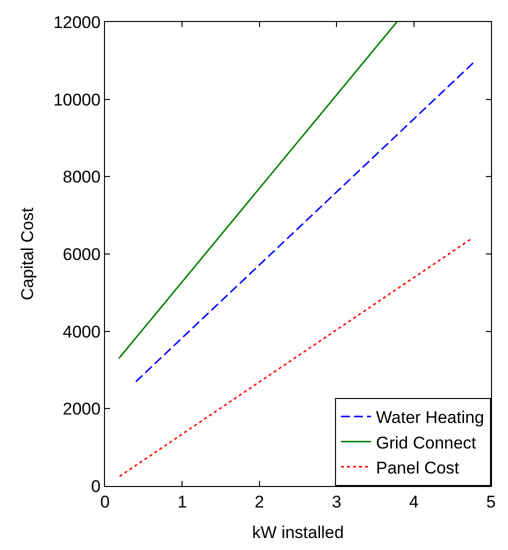  What do you see at coordinates (77, 100) in the screenshot?
I see `y-tick-label: 10000` at bounding box center [77, 100].